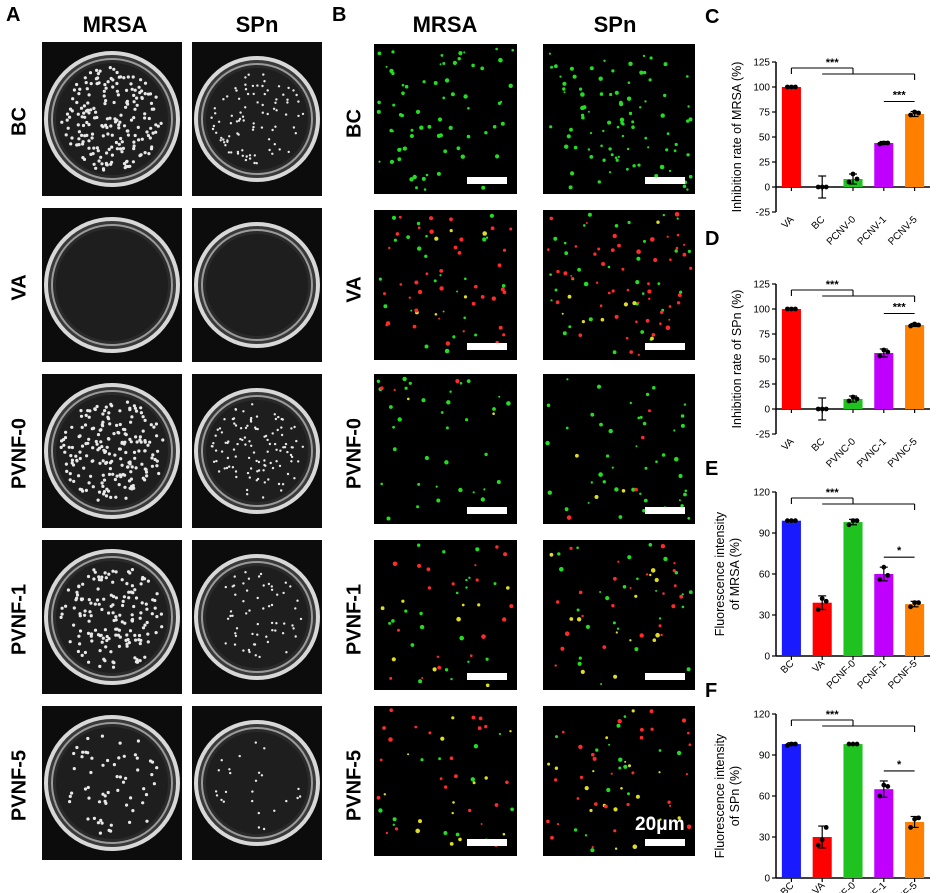  Describe the element at coordinates (19, 785) in the screenshot. I see `panel-a-row-label: PVNF-5` at that location.